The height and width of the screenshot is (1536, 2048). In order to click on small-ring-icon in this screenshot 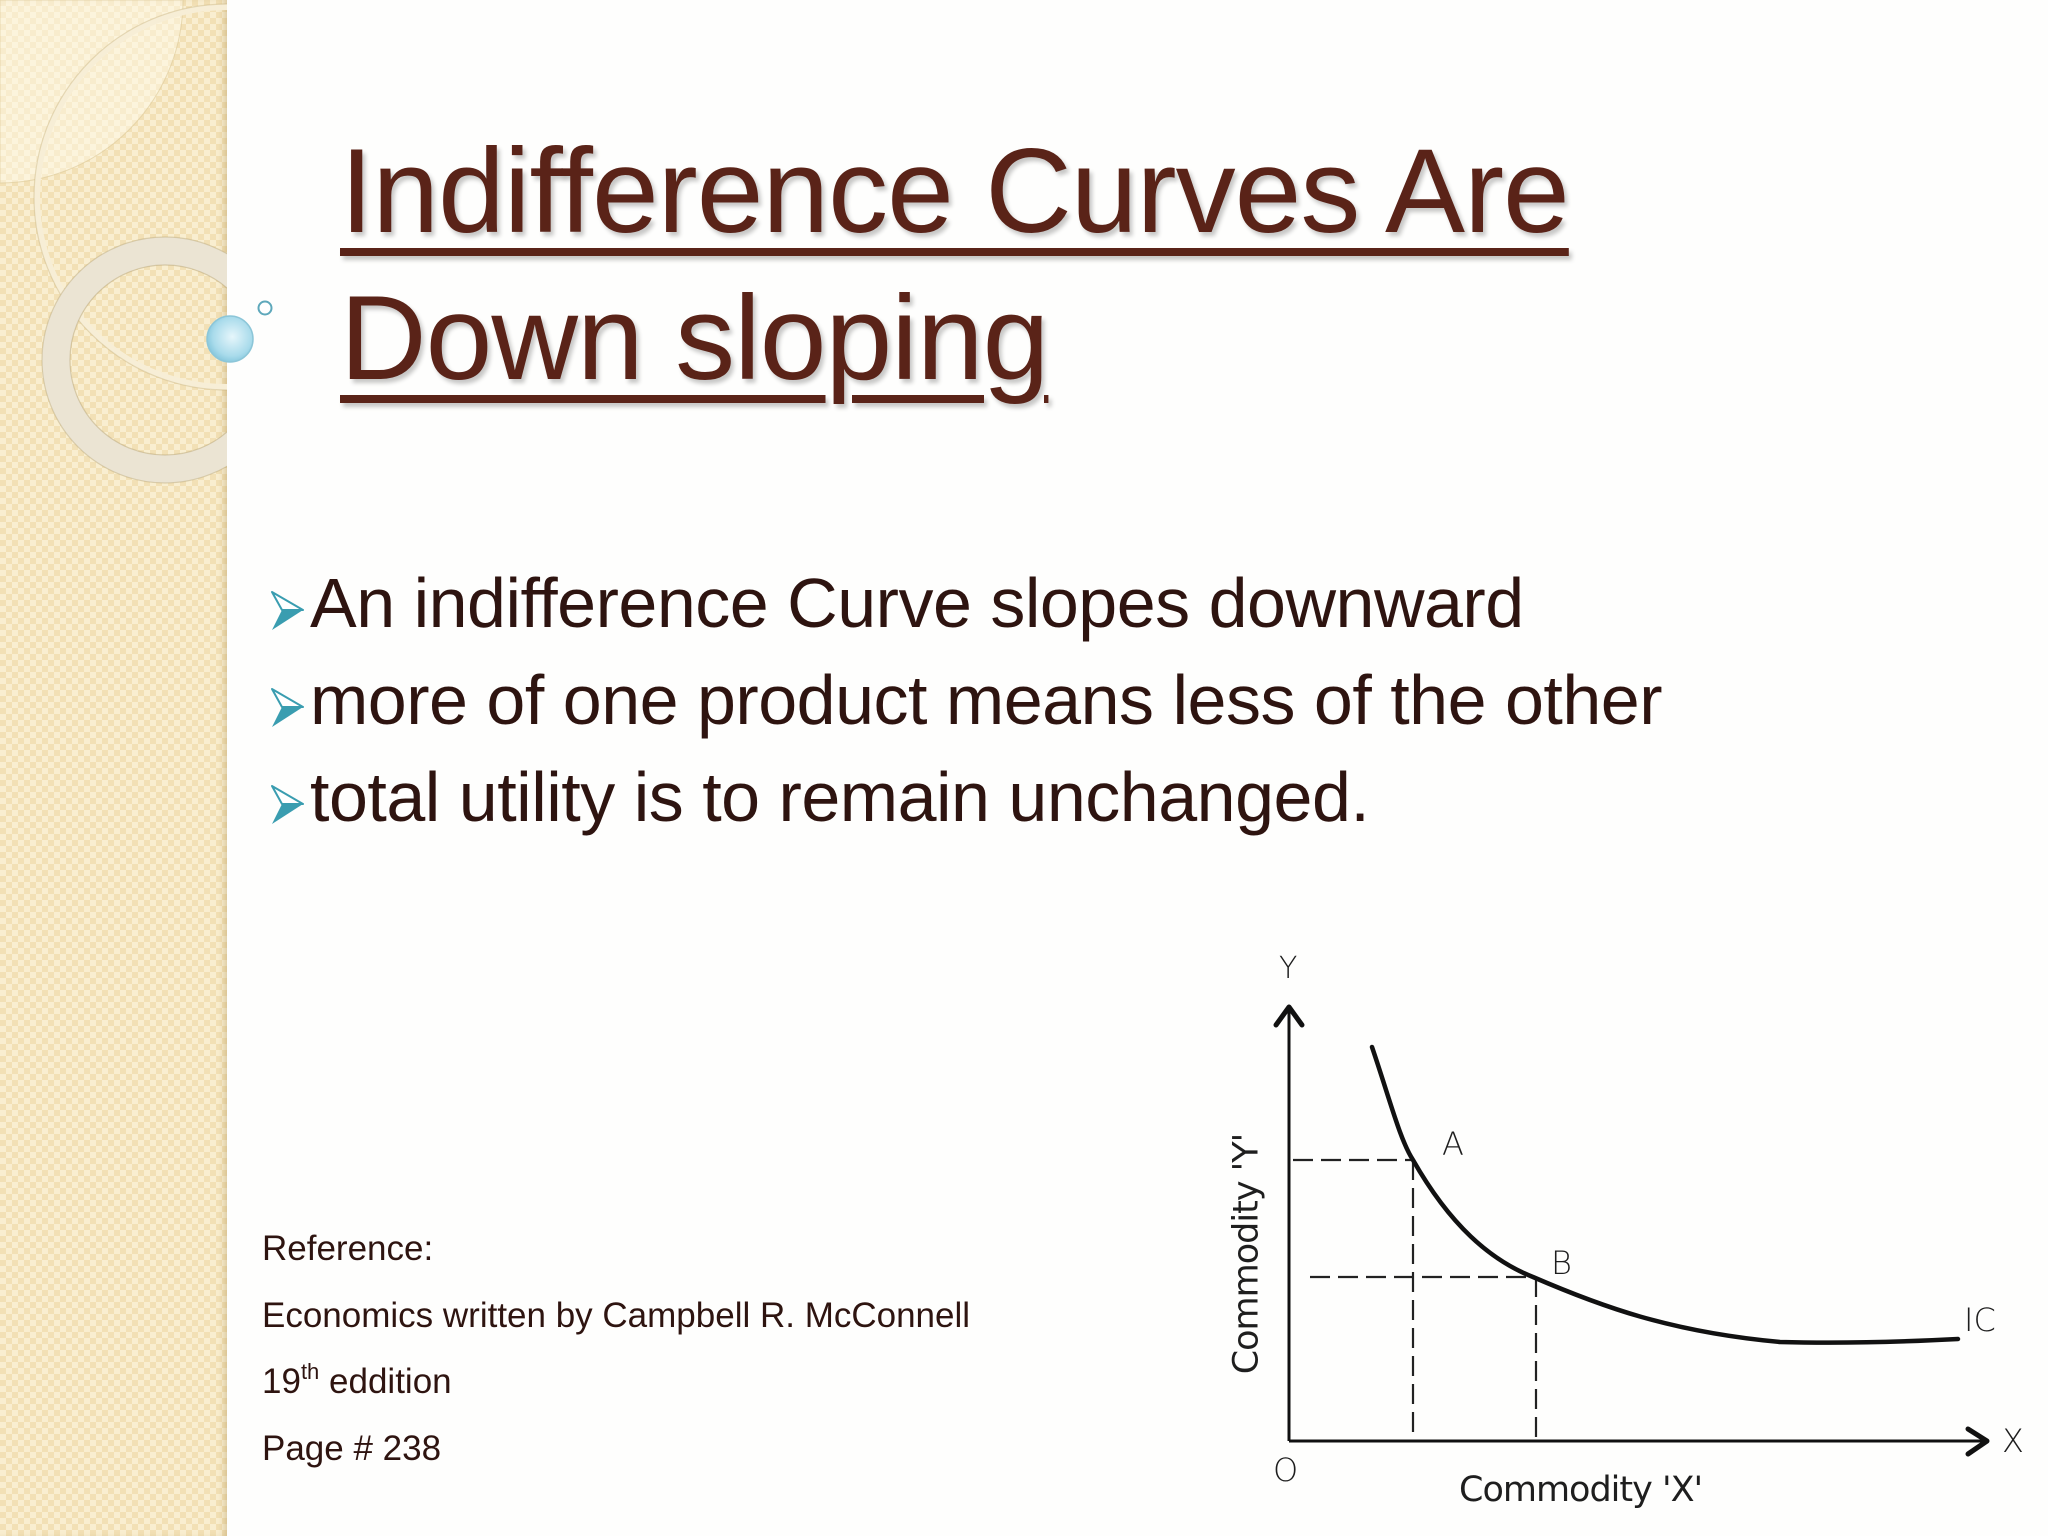, I will do `click(265, 308)`.